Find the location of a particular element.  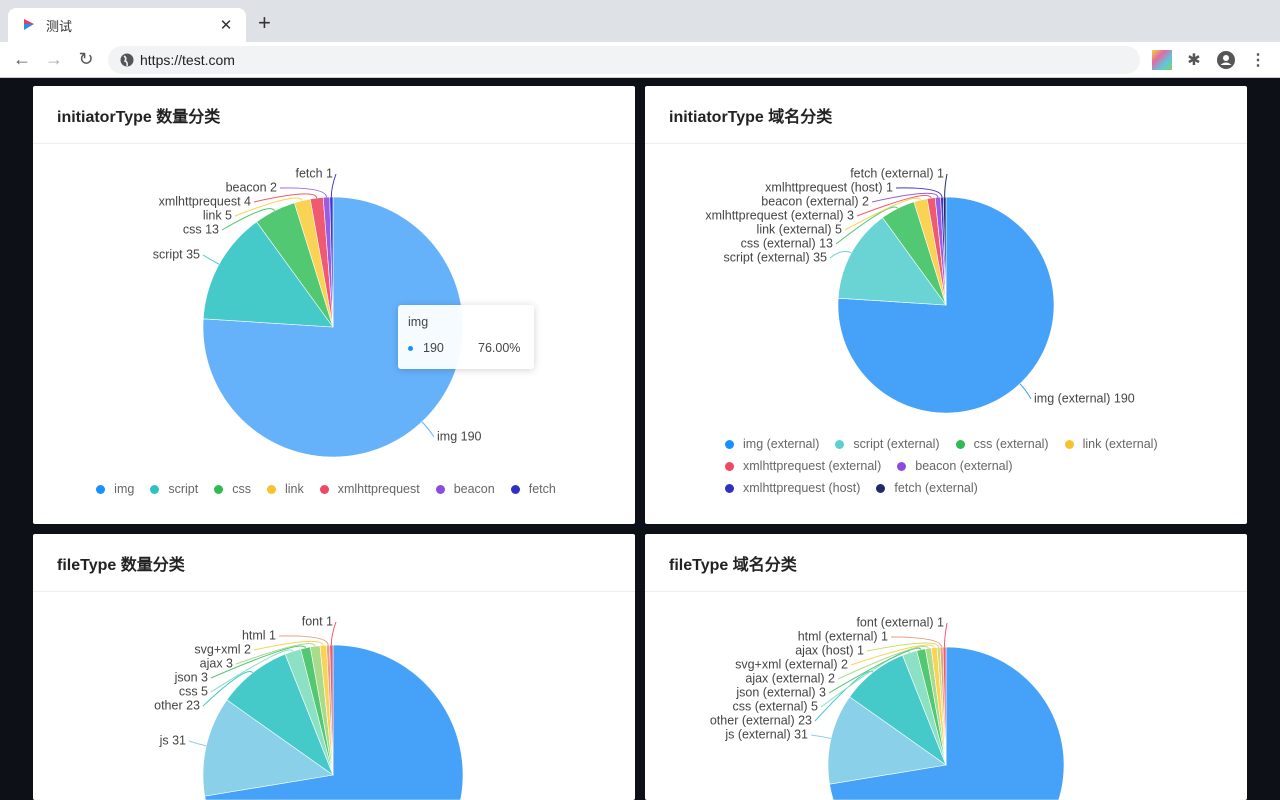

card-title: initiatorType 数量分类 is located at coordinates (334, 115).